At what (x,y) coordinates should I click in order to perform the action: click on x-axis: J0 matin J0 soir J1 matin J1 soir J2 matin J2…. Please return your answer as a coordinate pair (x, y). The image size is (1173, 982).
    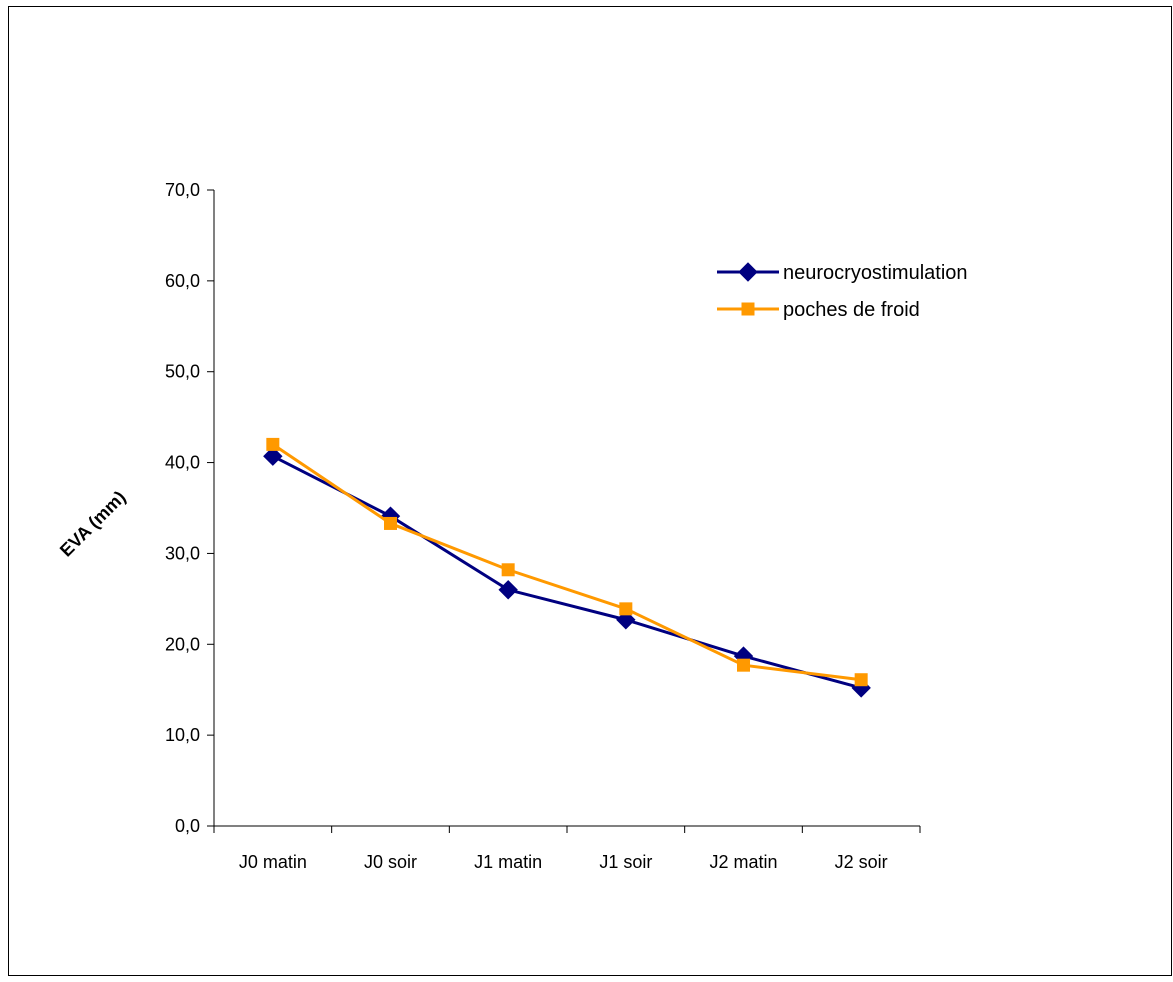
    Looking at the image, I should click on (567, 848).